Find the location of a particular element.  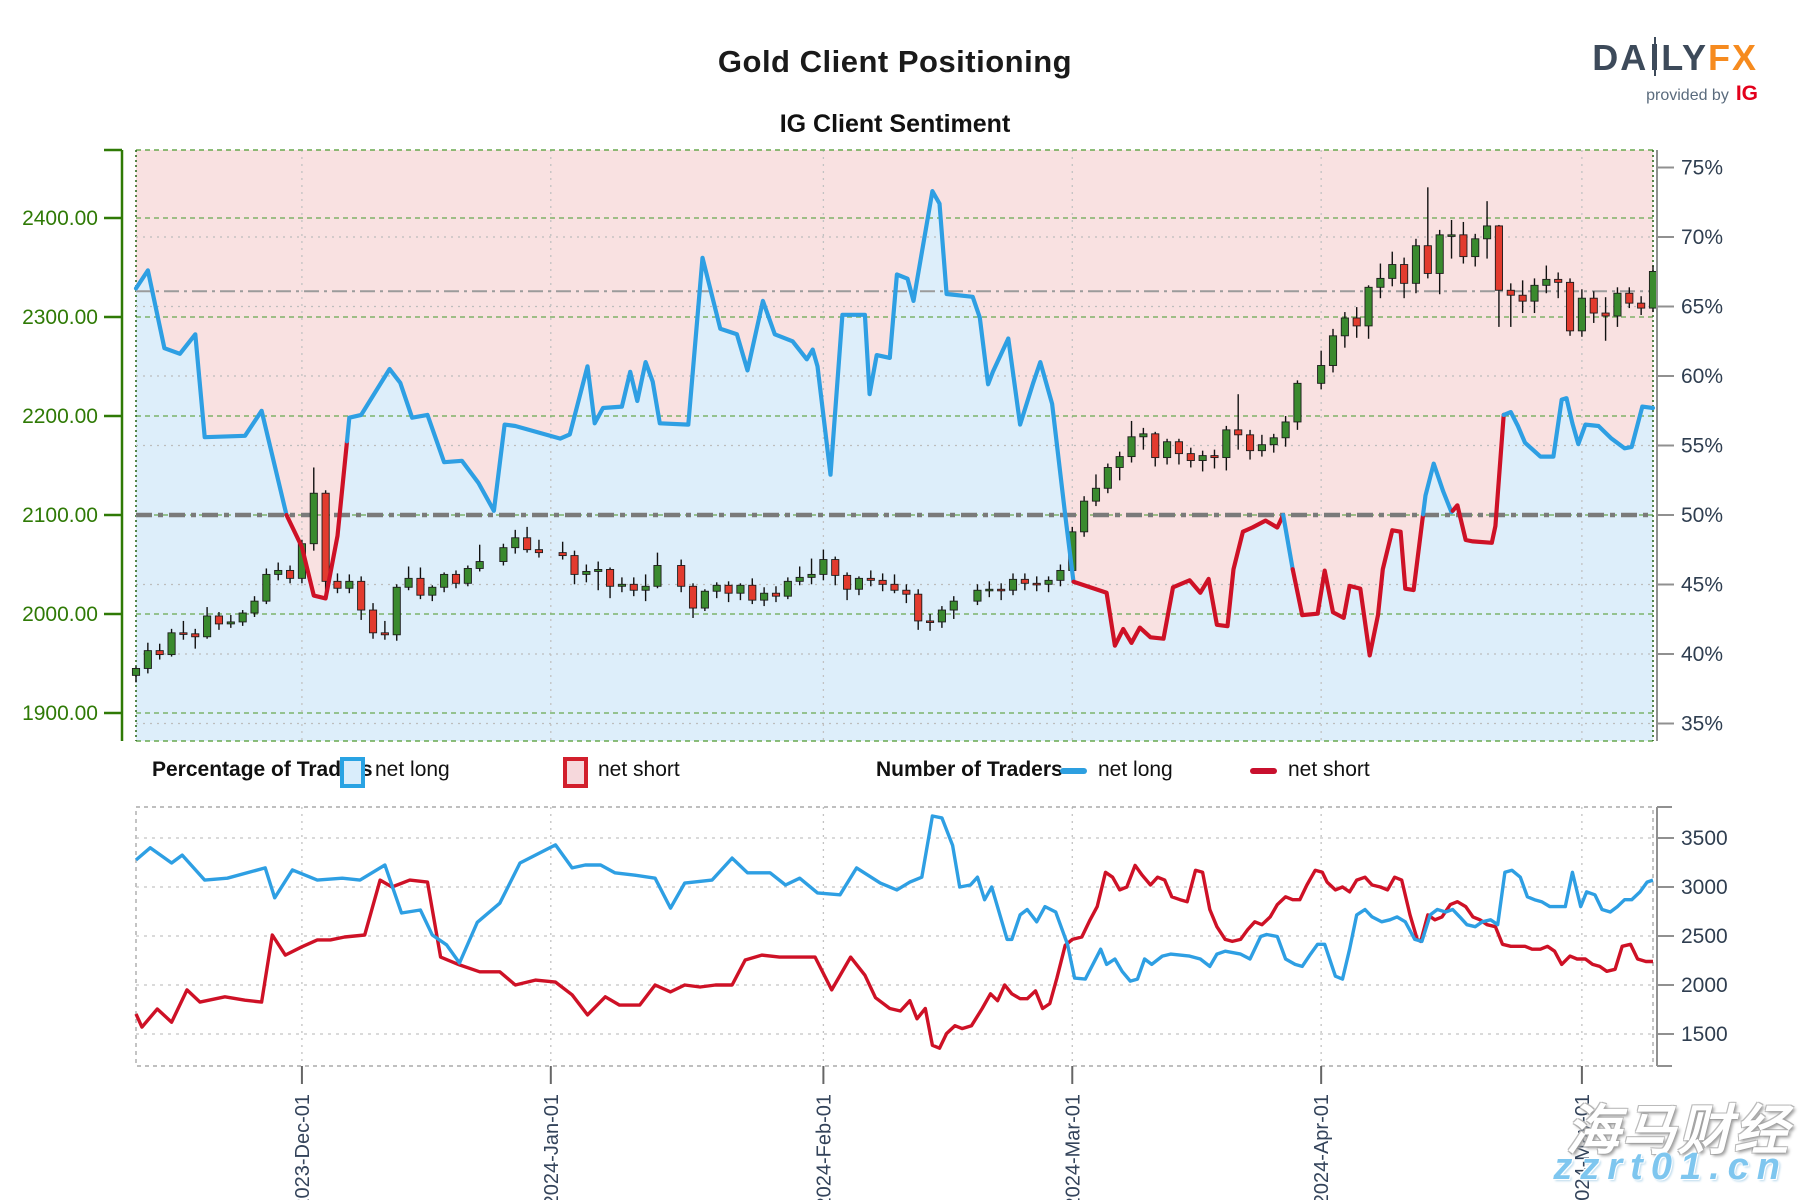

page-title: Gold Client Positioning is located at coordinates (895, 61).